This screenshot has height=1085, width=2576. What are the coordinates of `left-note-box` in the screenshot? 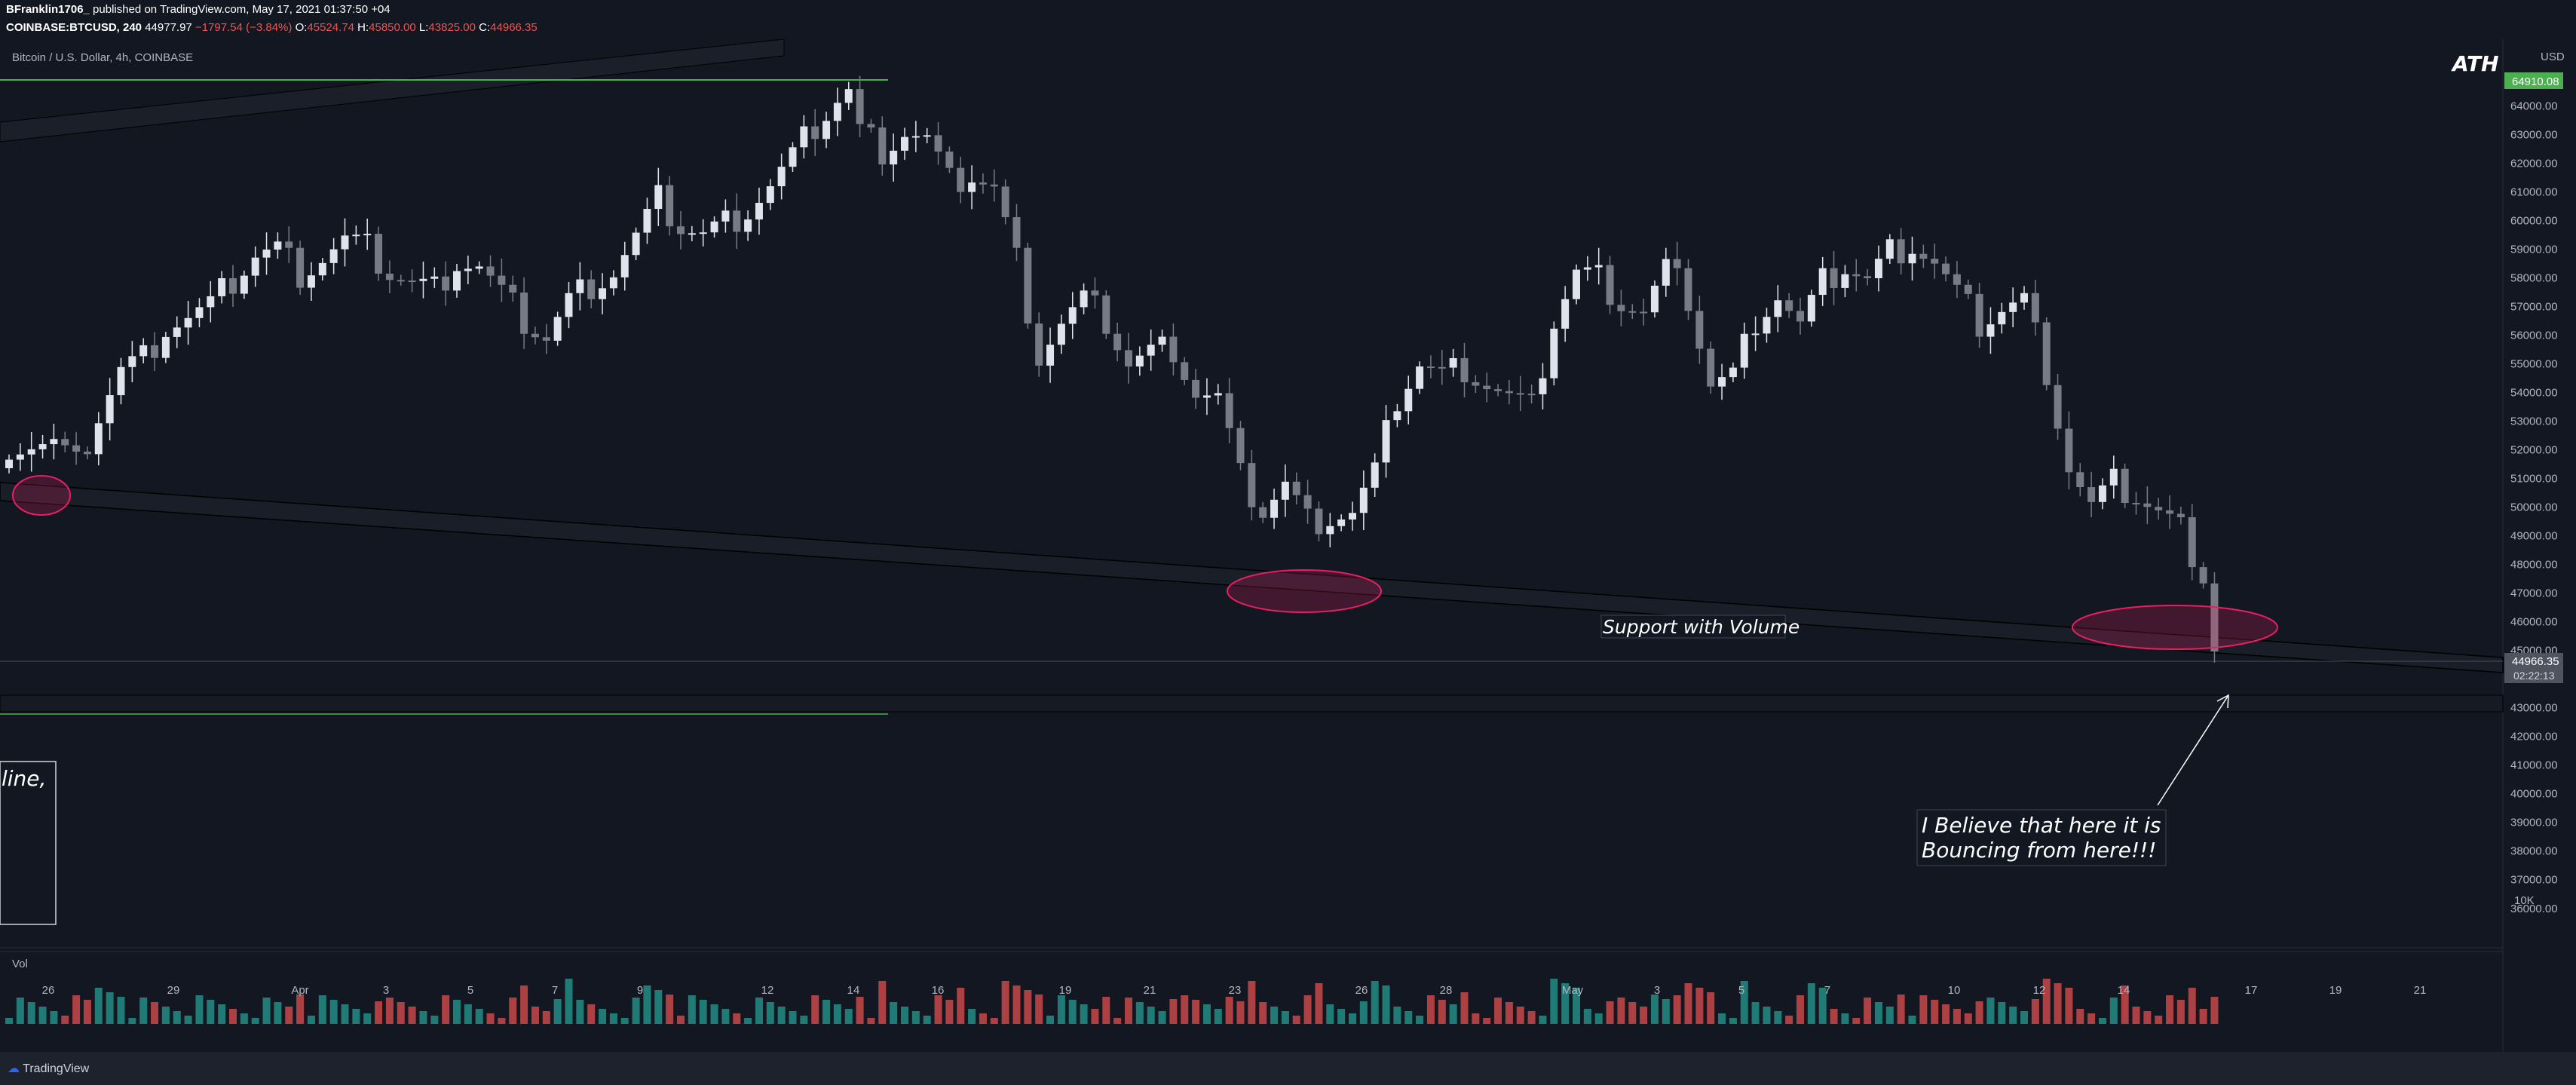 It's located at (28, 843).